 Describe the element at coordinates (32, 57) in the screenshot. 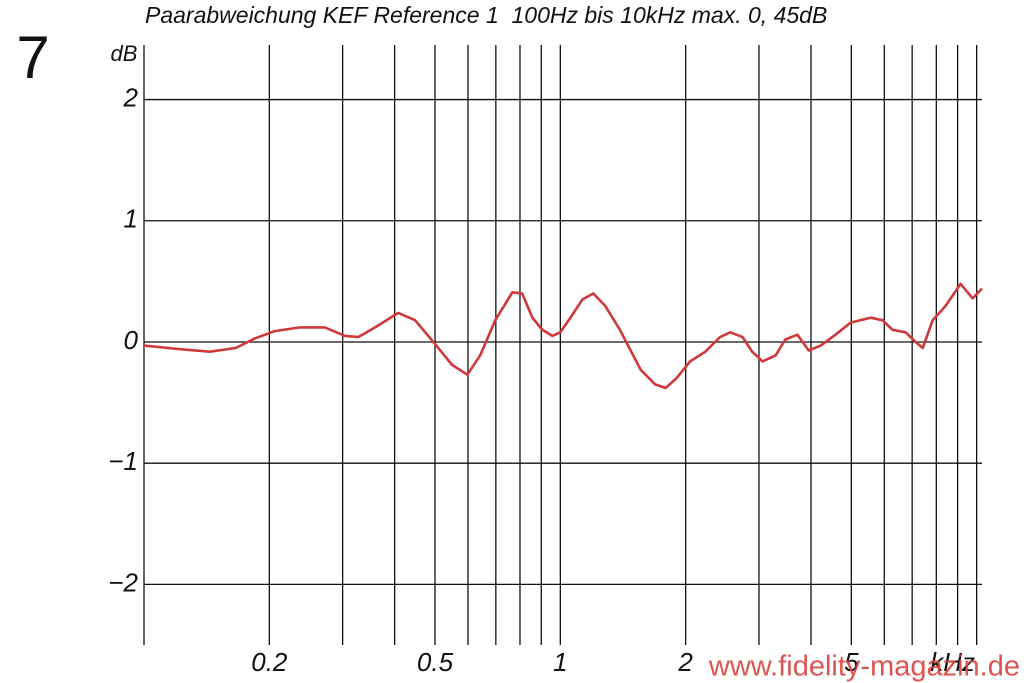

I see `figure-number: 7` at that location.